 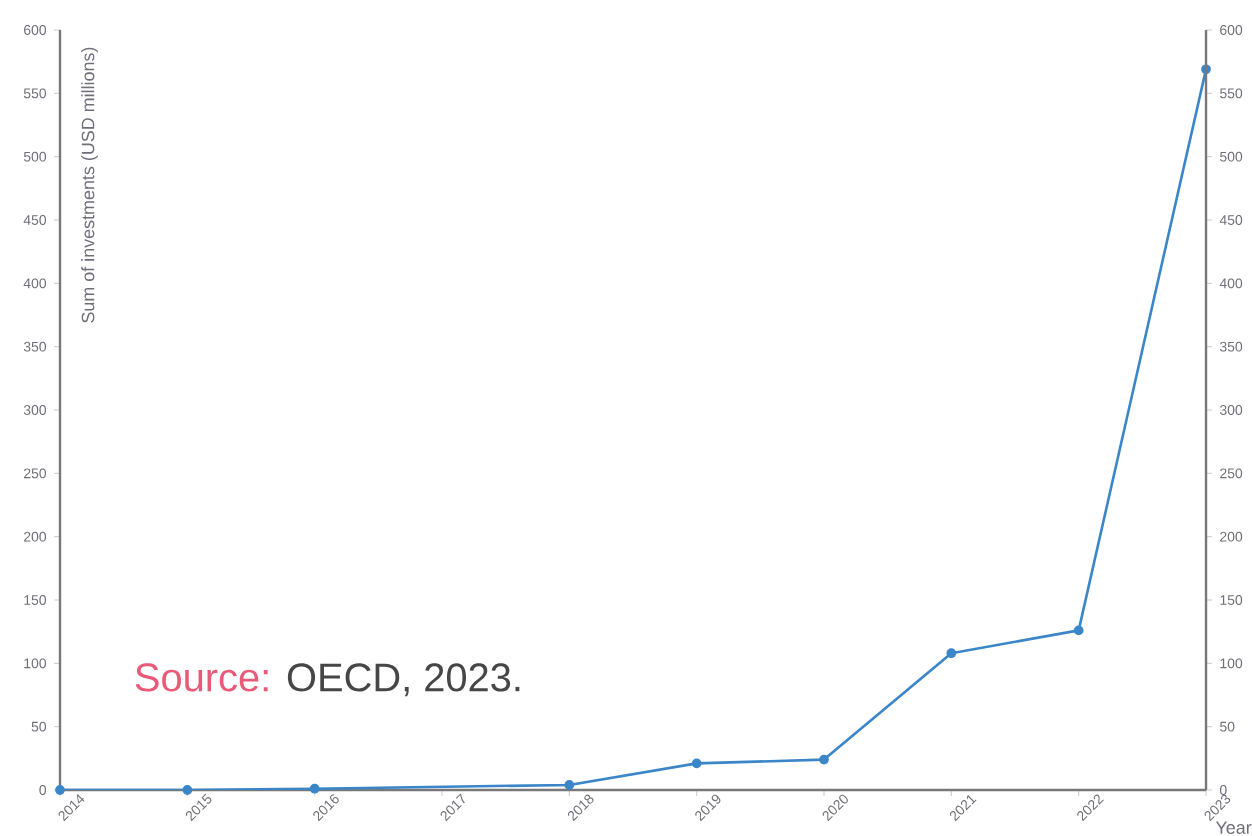 What do you see at coordinates (403, 680) in the screenshot?
I see `annotation: OECD, 2023.` at bounding box center [403, 680].